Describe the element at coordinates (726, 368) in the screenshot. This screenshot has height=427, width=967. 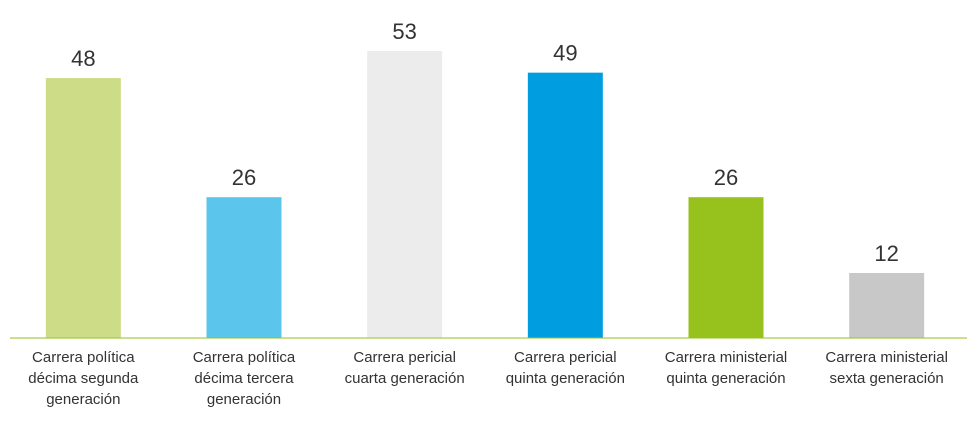
I see `x-tick-label: Carrera ministerial quinta generación` at that location.